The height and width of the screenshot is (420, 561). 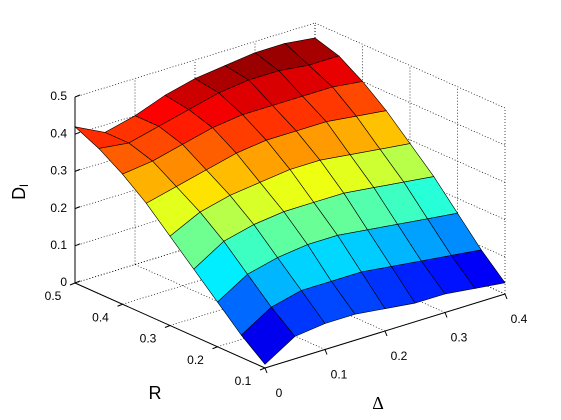 What do you see at coordinates (58, 171) in the screenshot?
I see `z-tick-label: 0.3` at bounding box center [58, 171].